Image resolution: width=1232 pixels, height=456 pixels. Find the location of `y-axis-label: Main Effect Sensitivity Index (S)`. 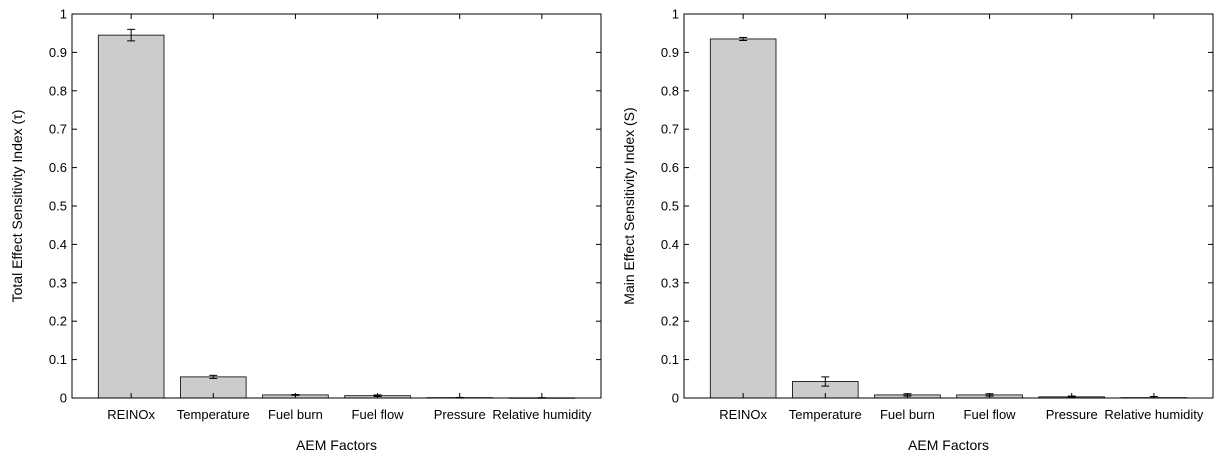

y-axis-label: Main Effect Sensitivity Index (S) is located at coordinates (629, 205).